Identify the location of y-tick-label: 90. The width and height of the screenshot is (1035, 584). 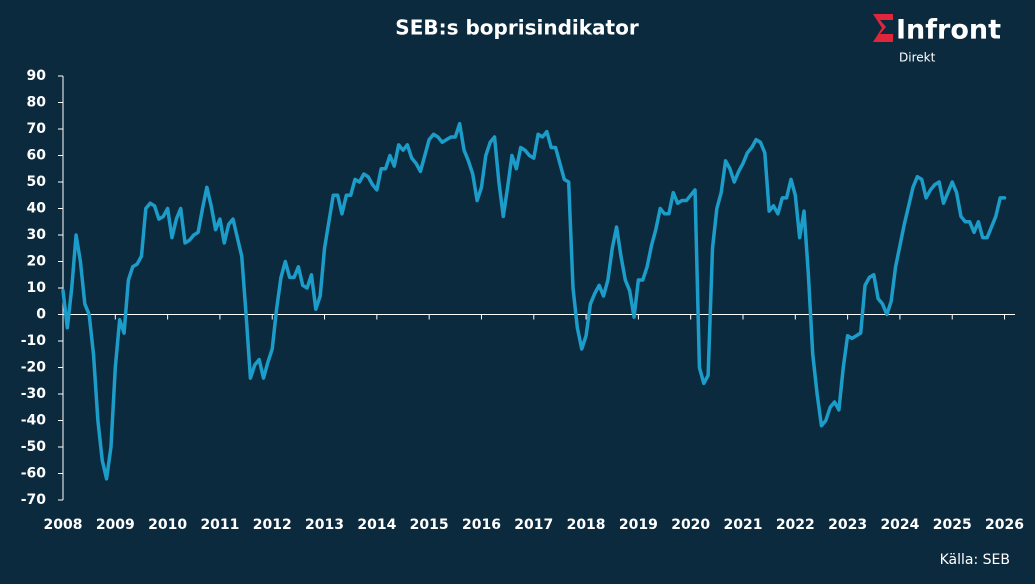
(37, 76).